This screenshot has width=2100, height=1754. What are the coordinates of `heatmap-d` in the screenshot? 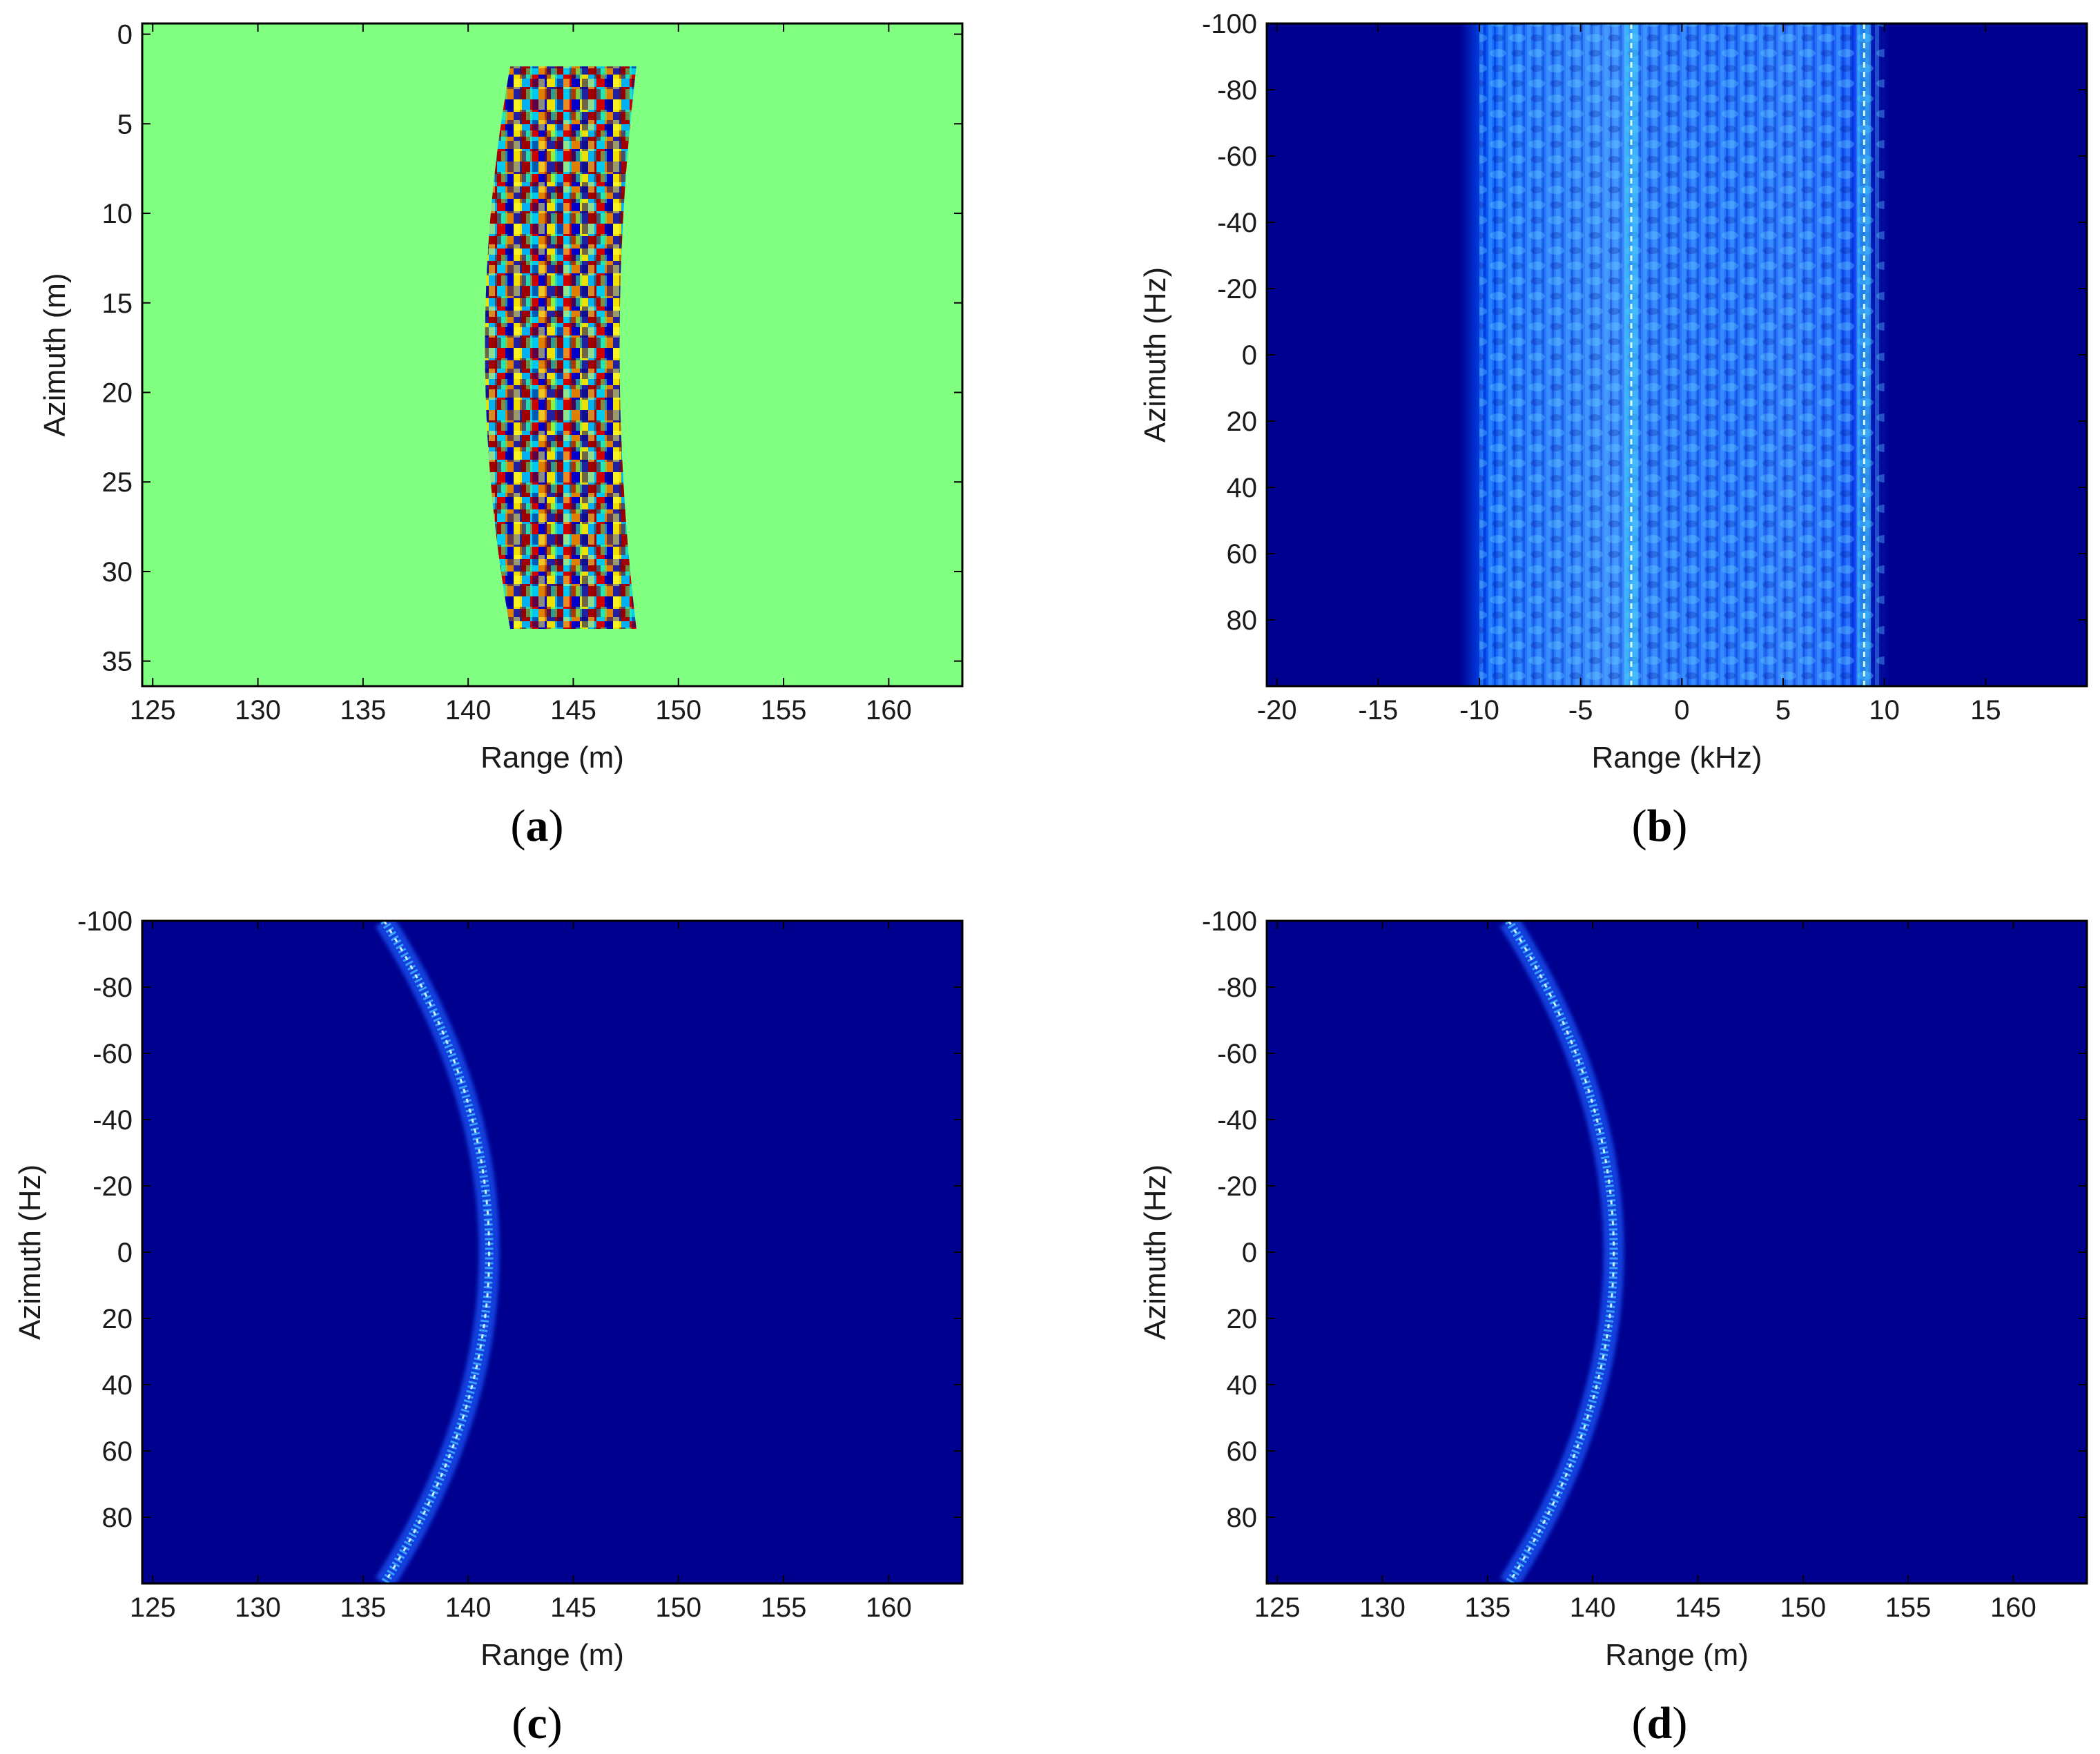 It's located at (1561, 1252).